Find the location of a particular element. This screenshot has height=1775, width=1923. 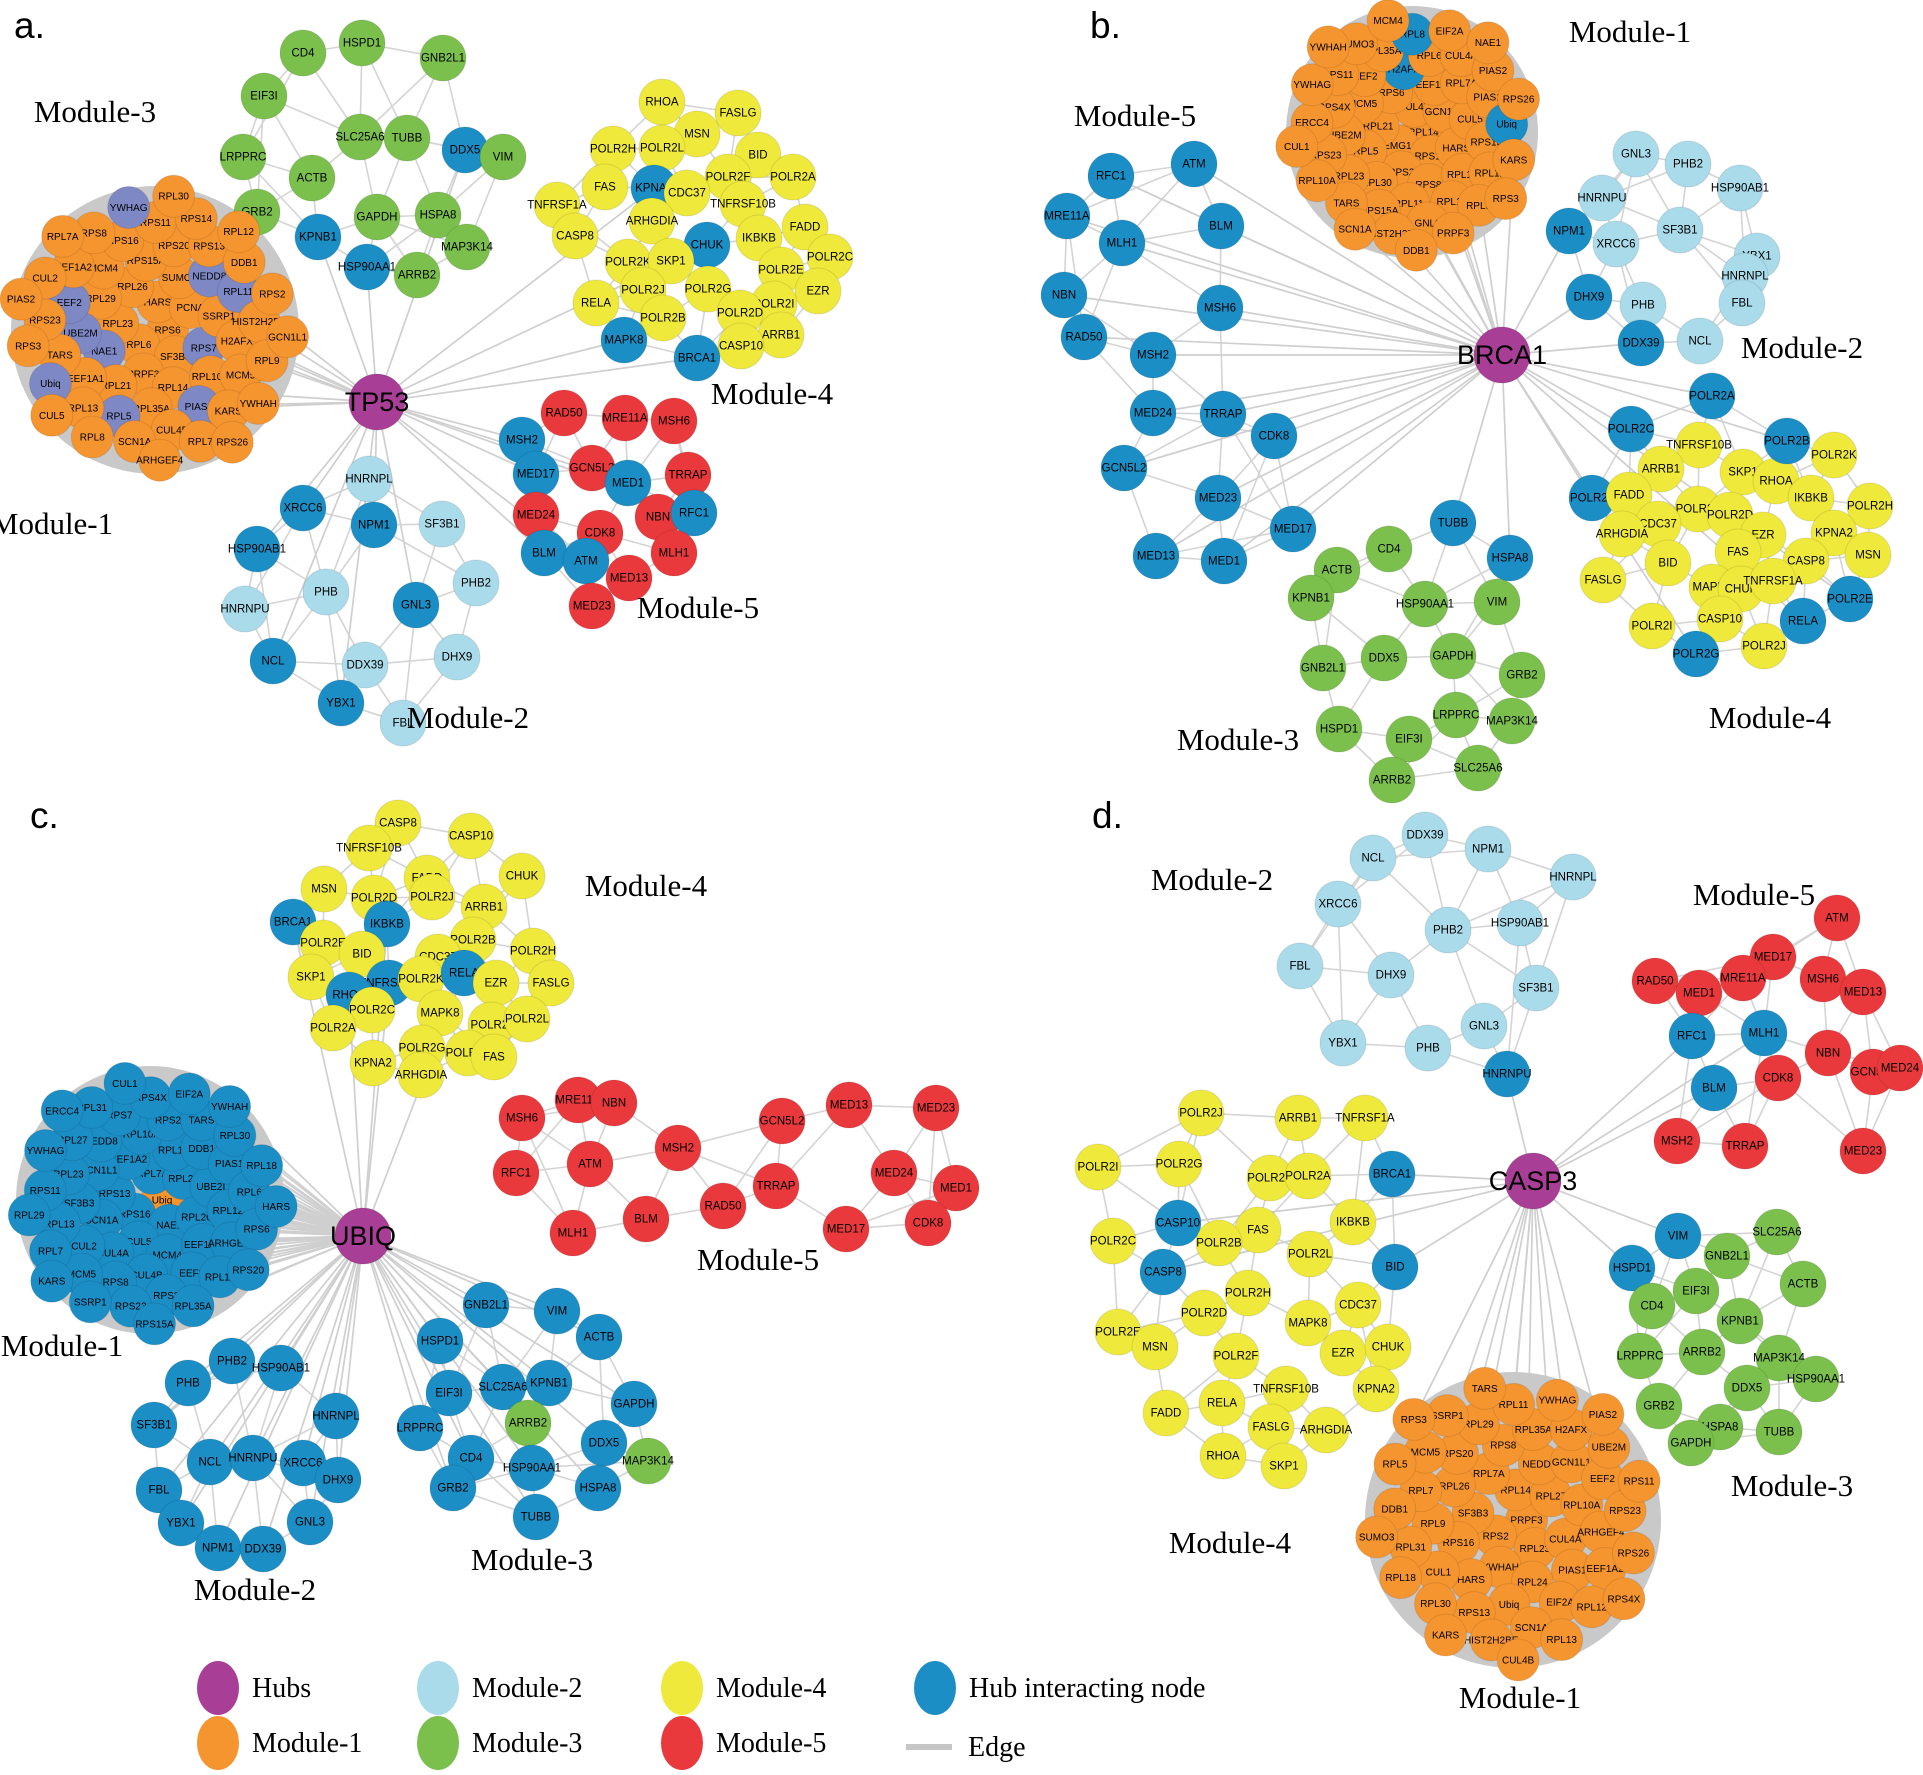

node-label: RPS8 is located at coordinates (94, 233).